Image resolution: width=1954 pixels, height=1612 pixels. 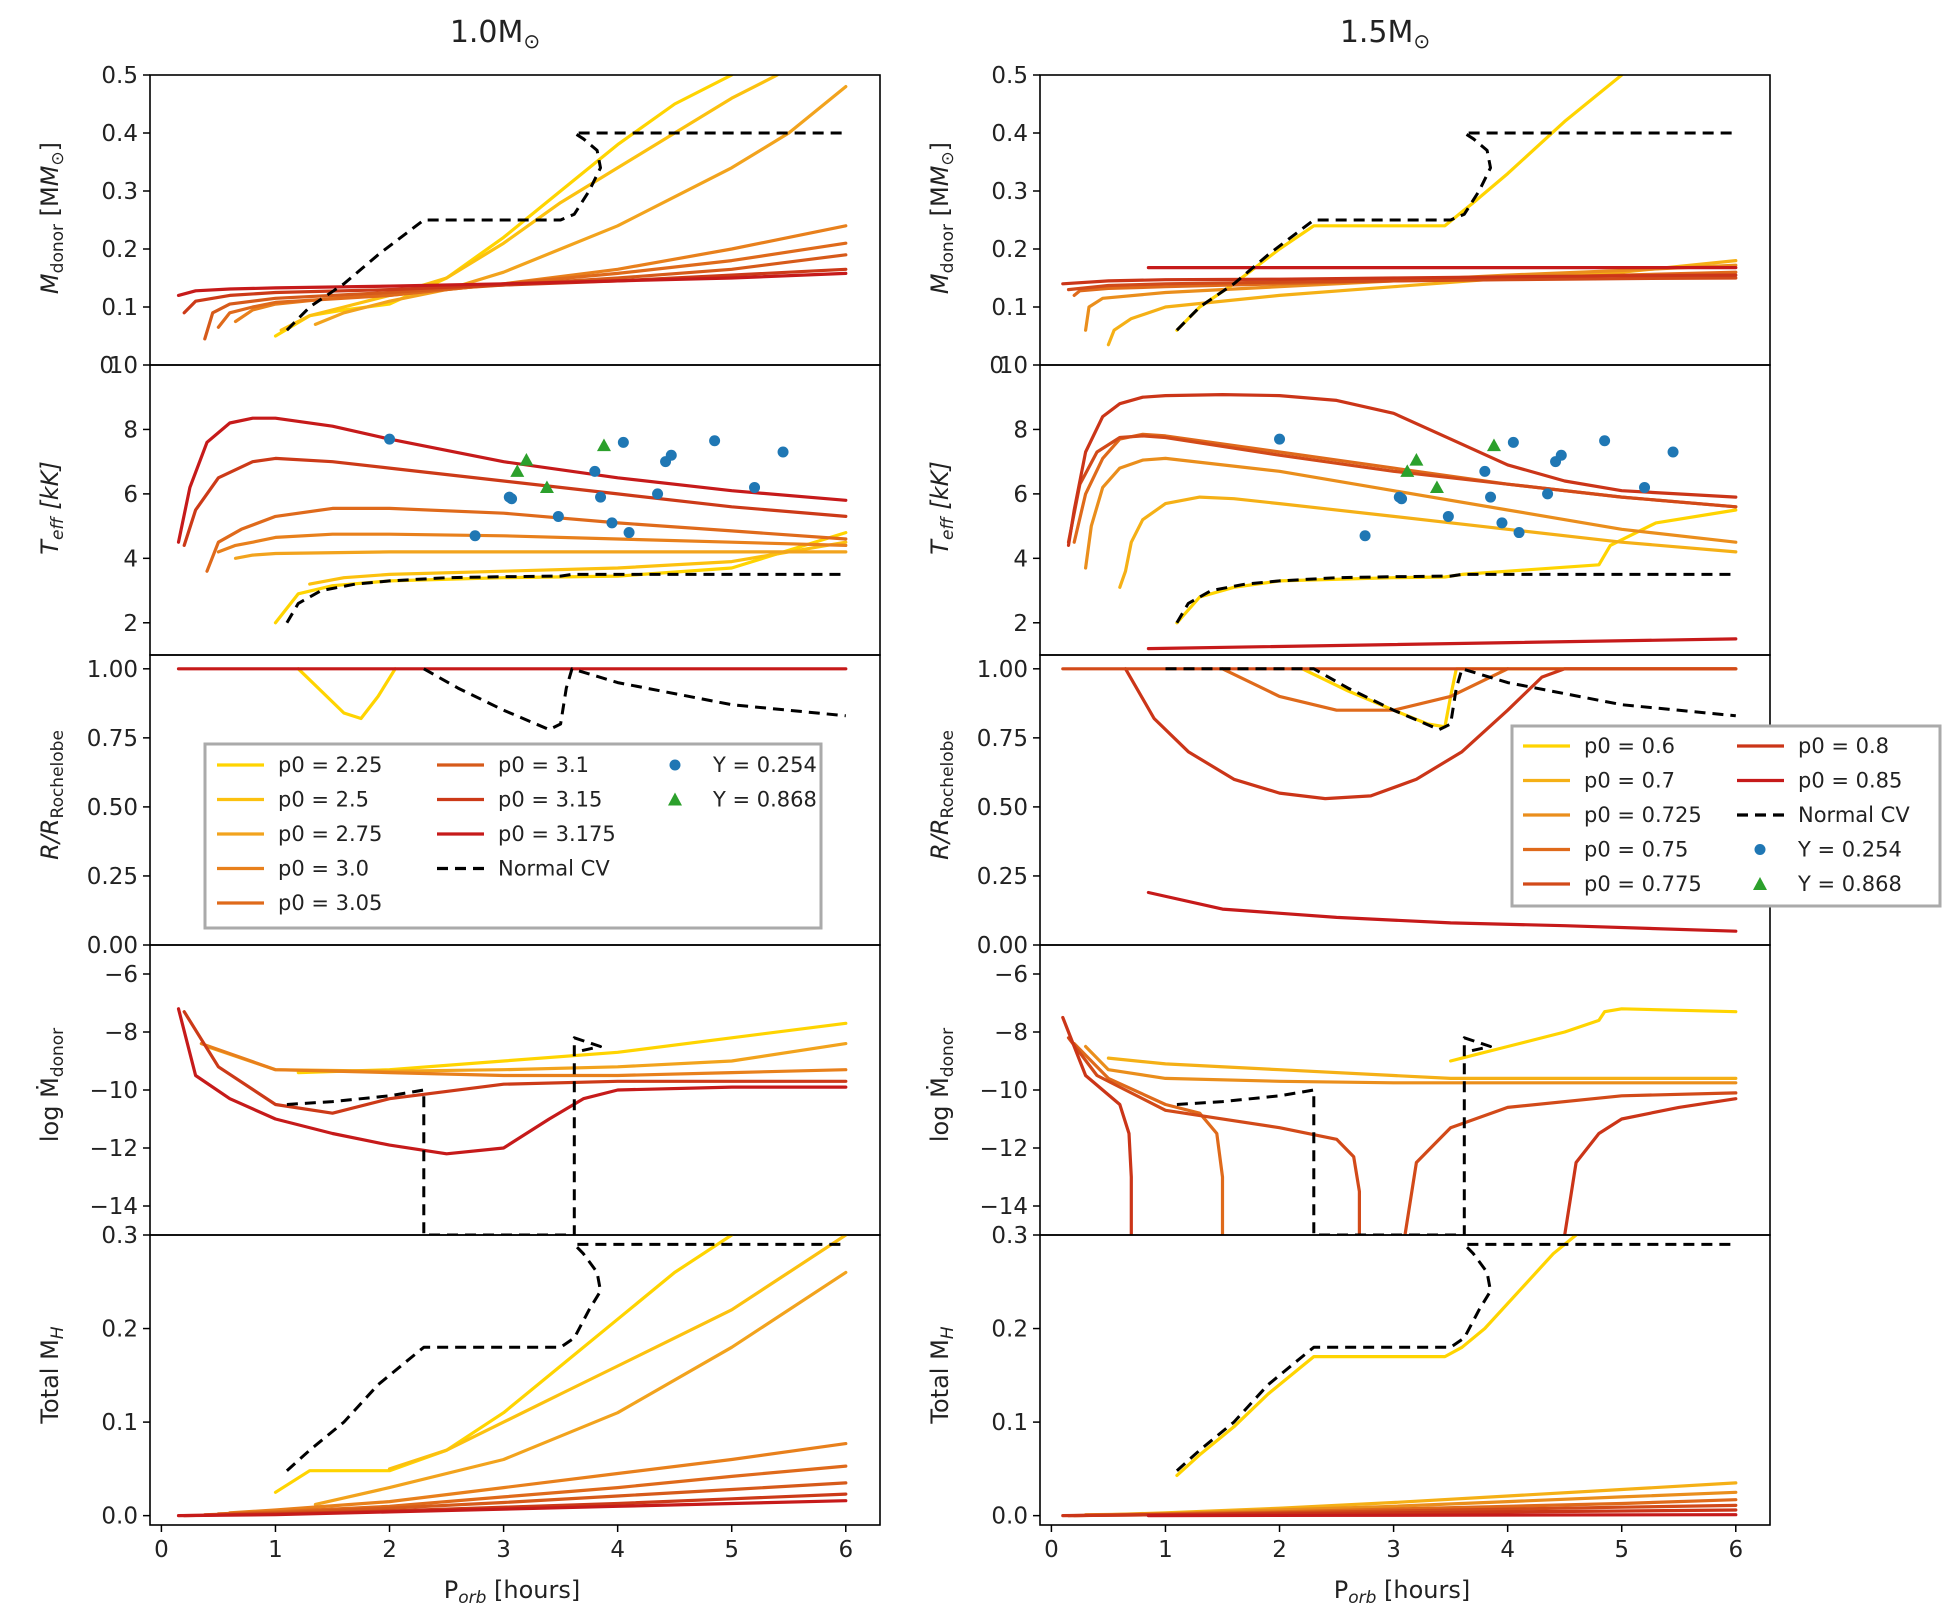 What do you see at coordinates (485, 1090) in the screenshot?
I see `panel-left-4: −14 −12 −10 −8 −6` at bounding box center [485, 1090].